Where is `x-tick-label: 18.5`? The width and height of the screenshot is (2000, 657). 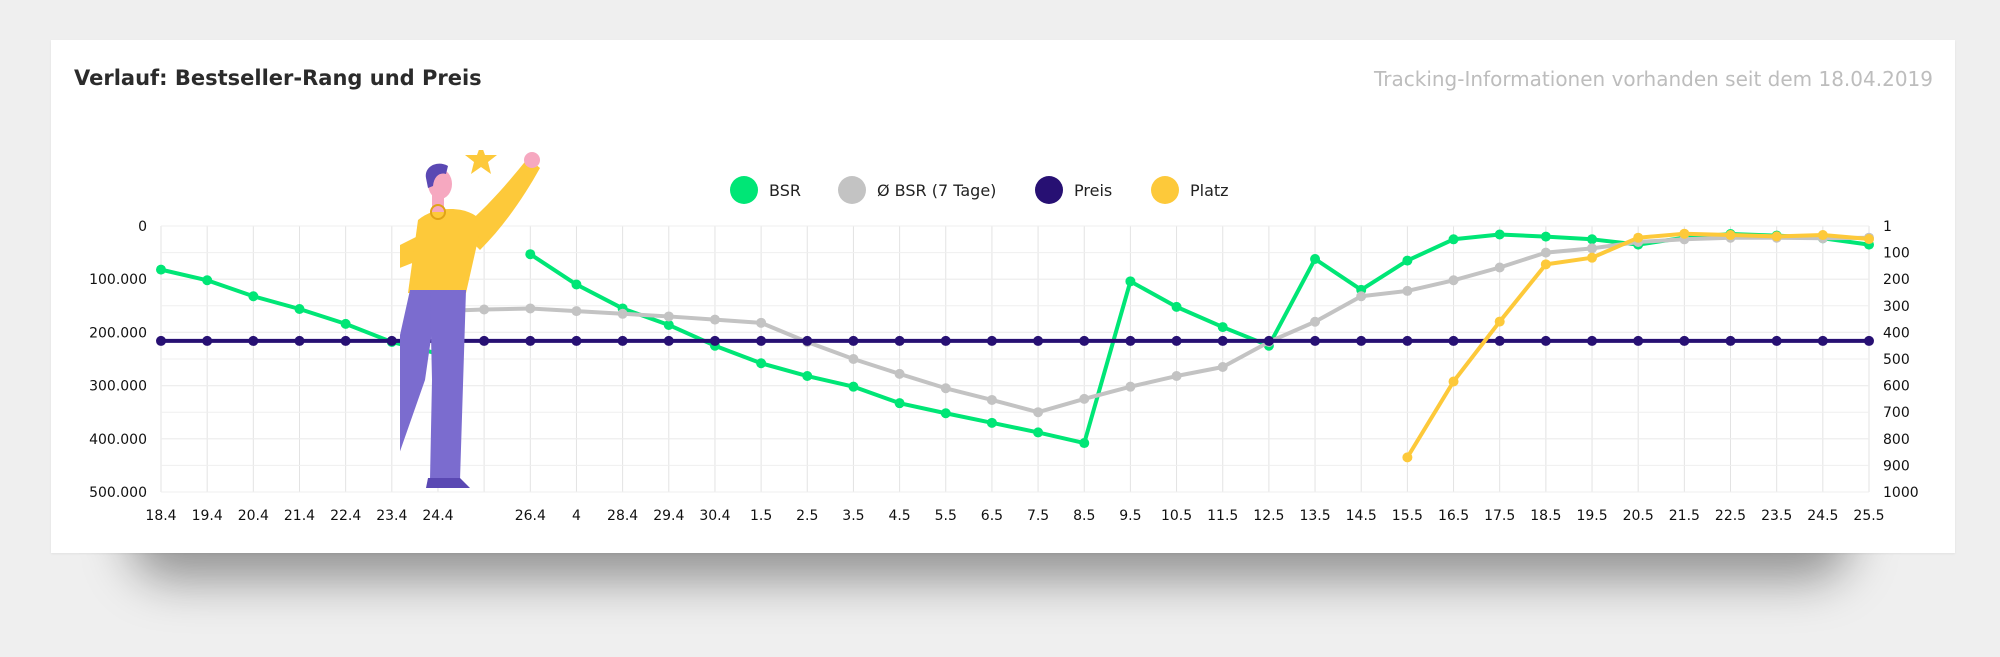
x-tick-label: 18.5 is located at coordinates (1545, 516).